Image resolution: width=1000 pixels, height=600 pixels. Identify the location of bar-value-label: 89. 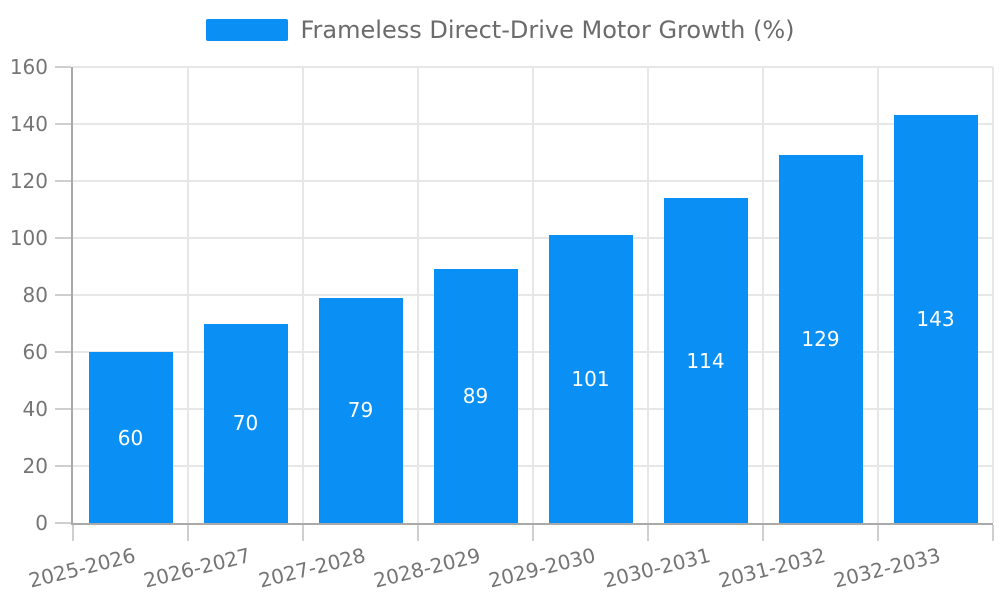
(475, 396).